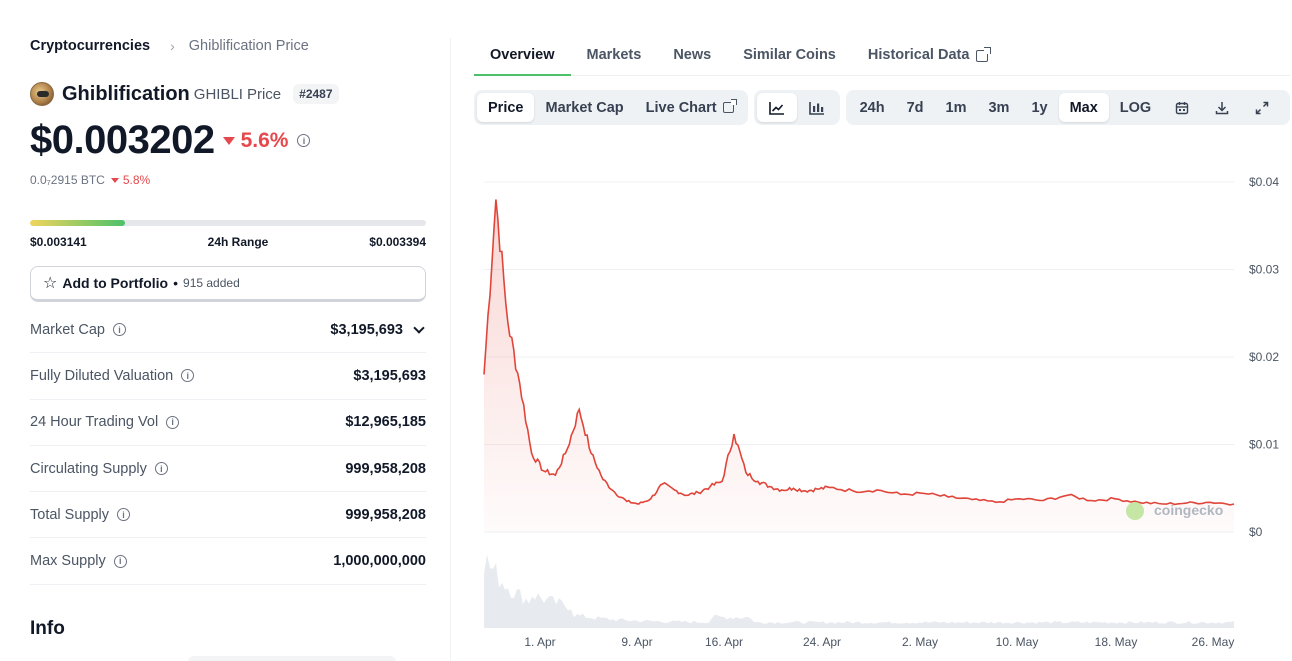 This screenshot has width=1292, height=661. Describe the element at coordinates (1264, 445) in the screenshot. I see `y-tick-label: $0.01` at that location.